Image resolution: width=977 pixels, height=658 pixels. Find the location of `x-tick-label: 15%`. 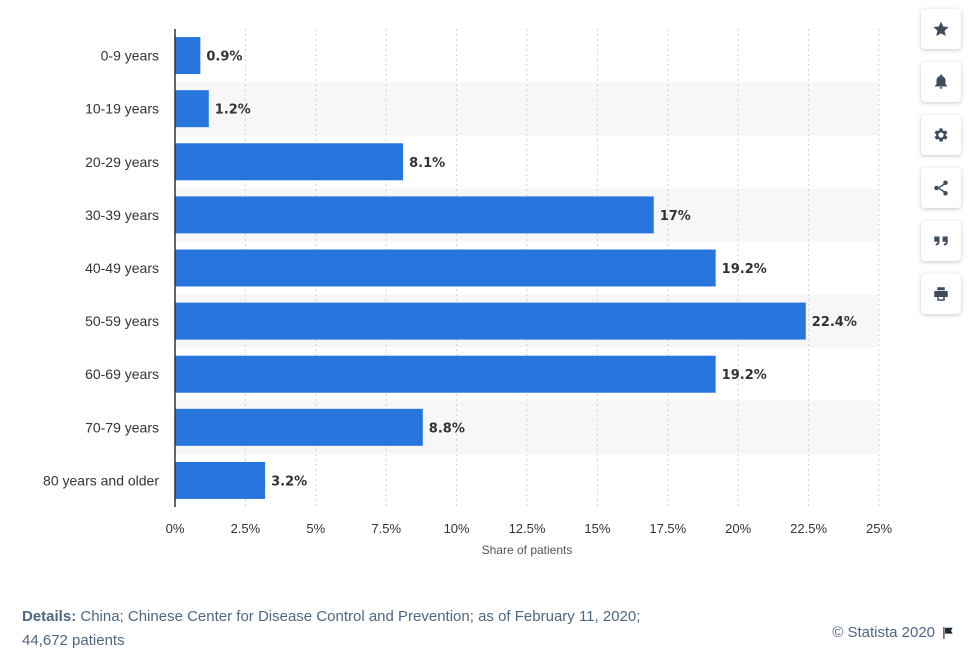

x-tick-label: 15% is located at coordinates (597, 528).